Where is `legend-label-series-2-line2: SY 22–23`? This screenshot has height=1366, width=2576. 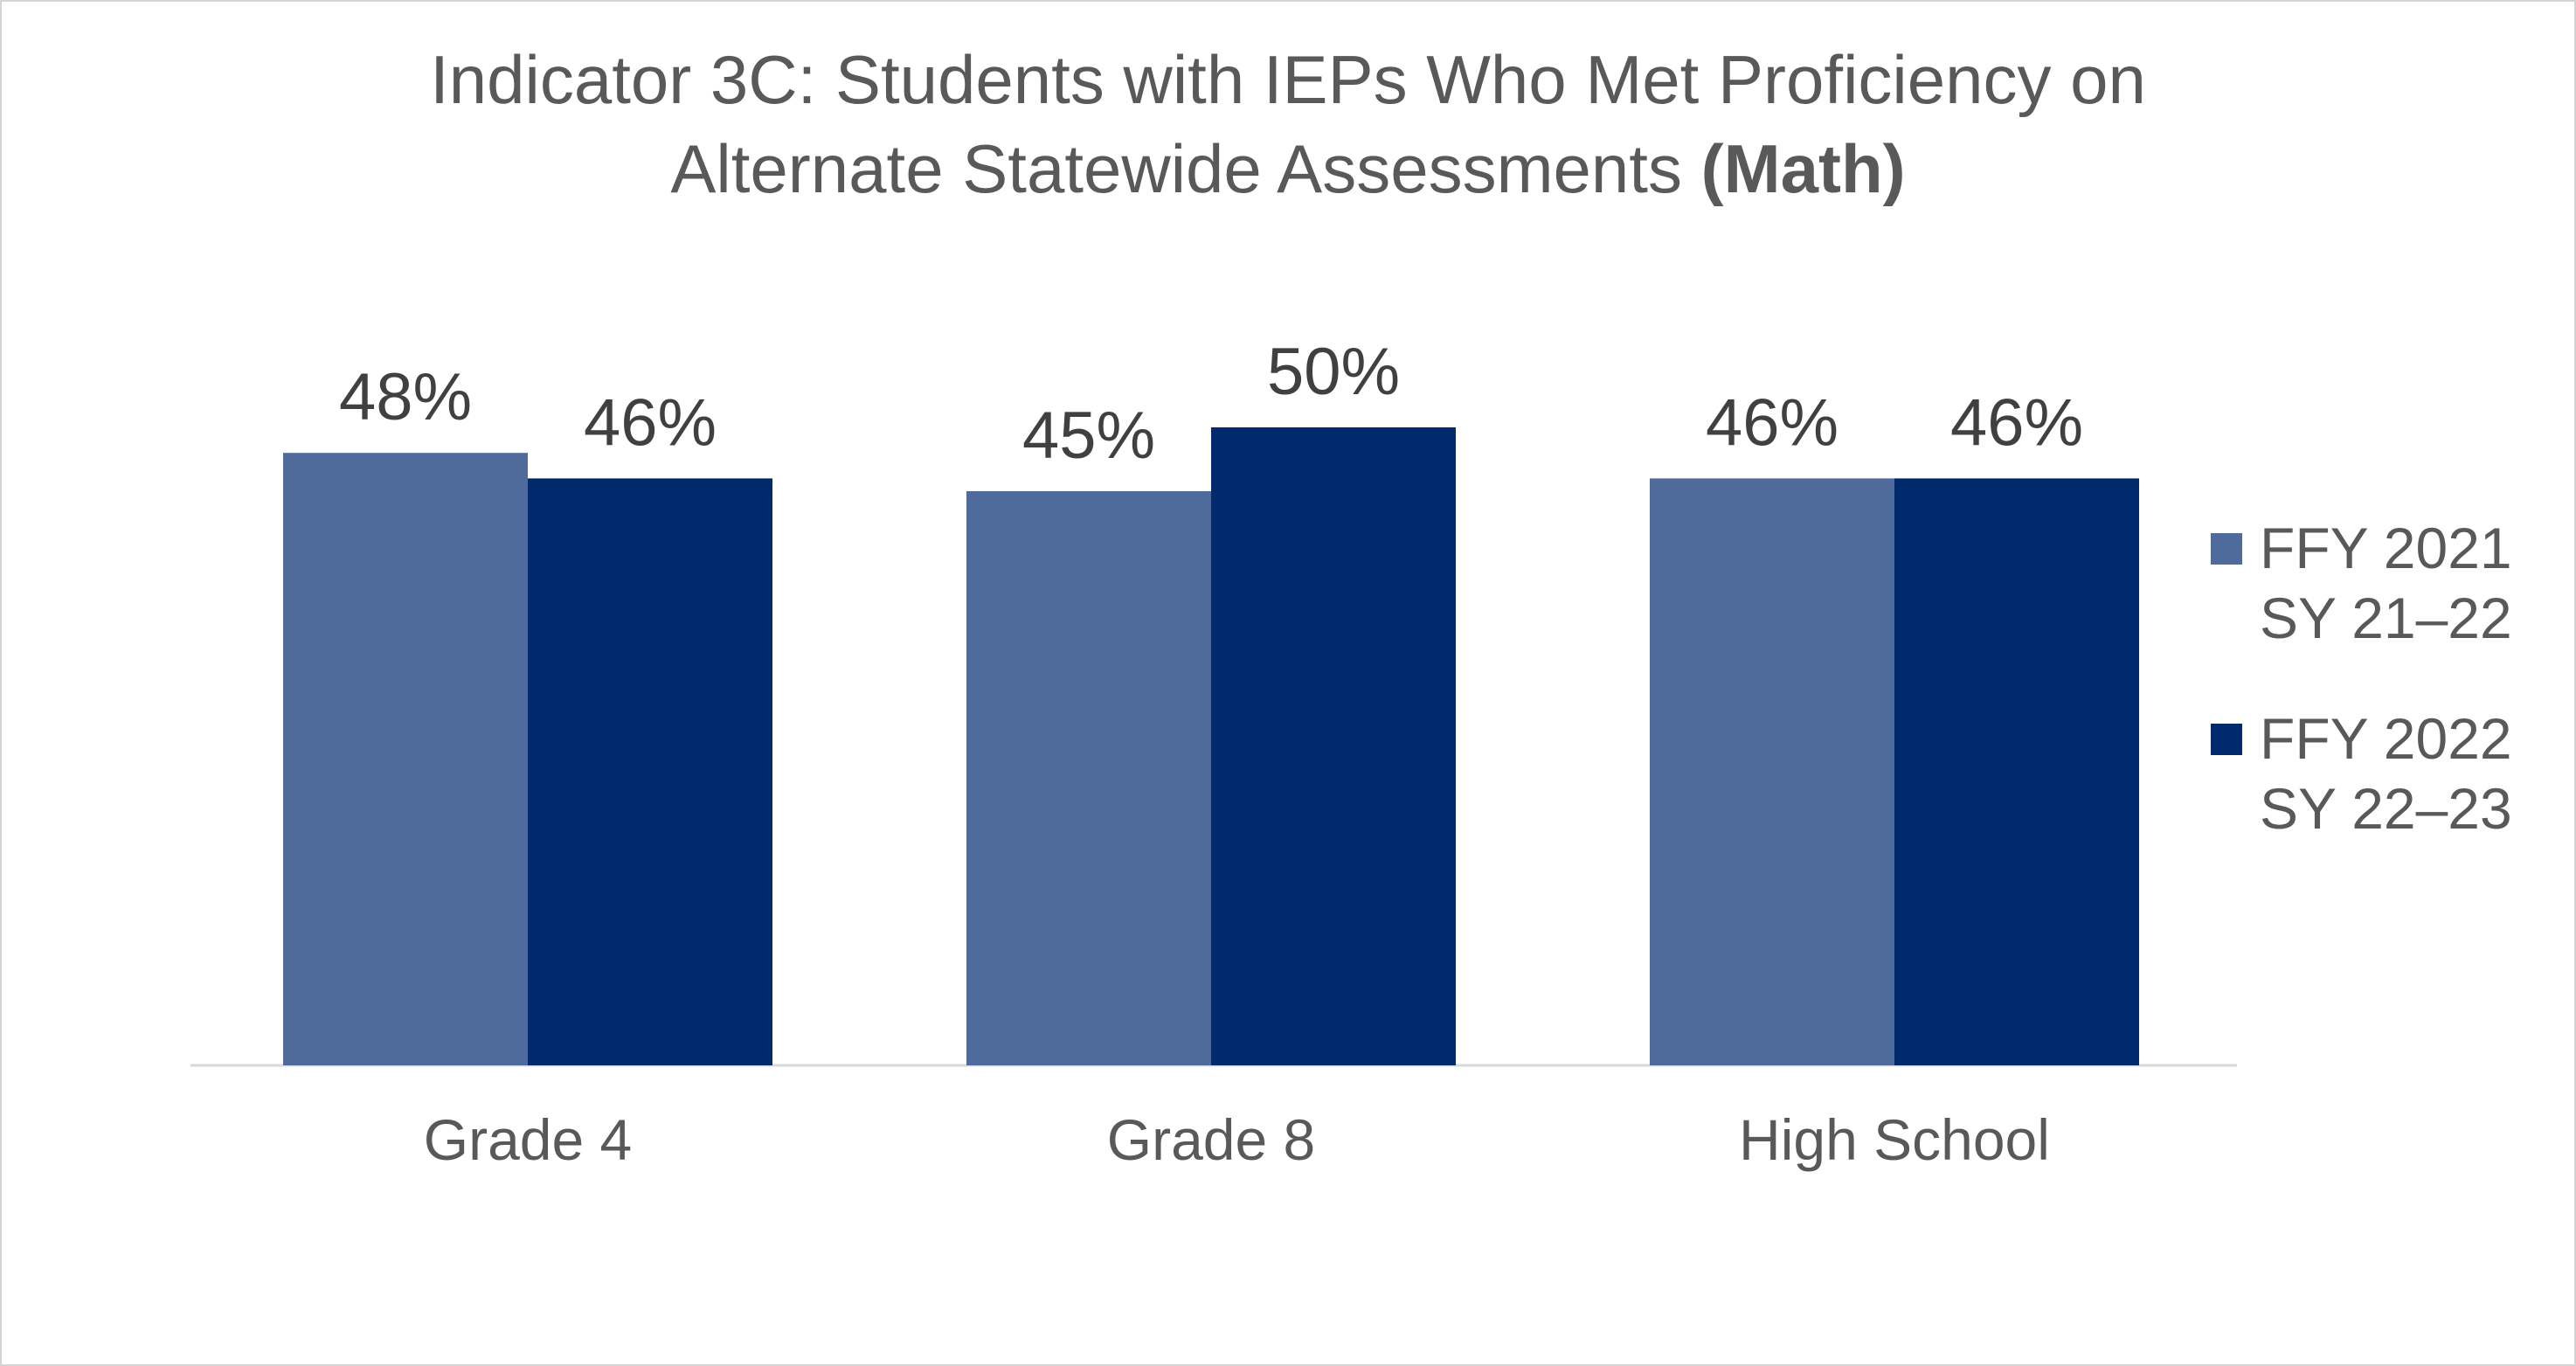 legend-label-series-2-line2: SY 22–23 is located at coordinates (2386, 809).